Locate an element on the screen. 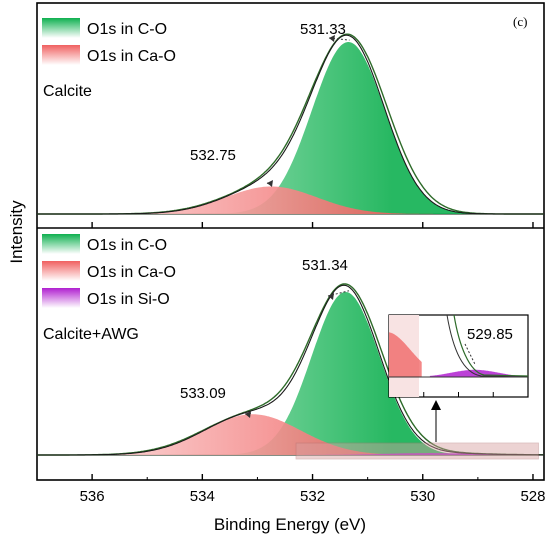 The height and width of the screenshot is (543, 550). peak-annotation-si-o: 529.85 is located at coordinates (490, 334).